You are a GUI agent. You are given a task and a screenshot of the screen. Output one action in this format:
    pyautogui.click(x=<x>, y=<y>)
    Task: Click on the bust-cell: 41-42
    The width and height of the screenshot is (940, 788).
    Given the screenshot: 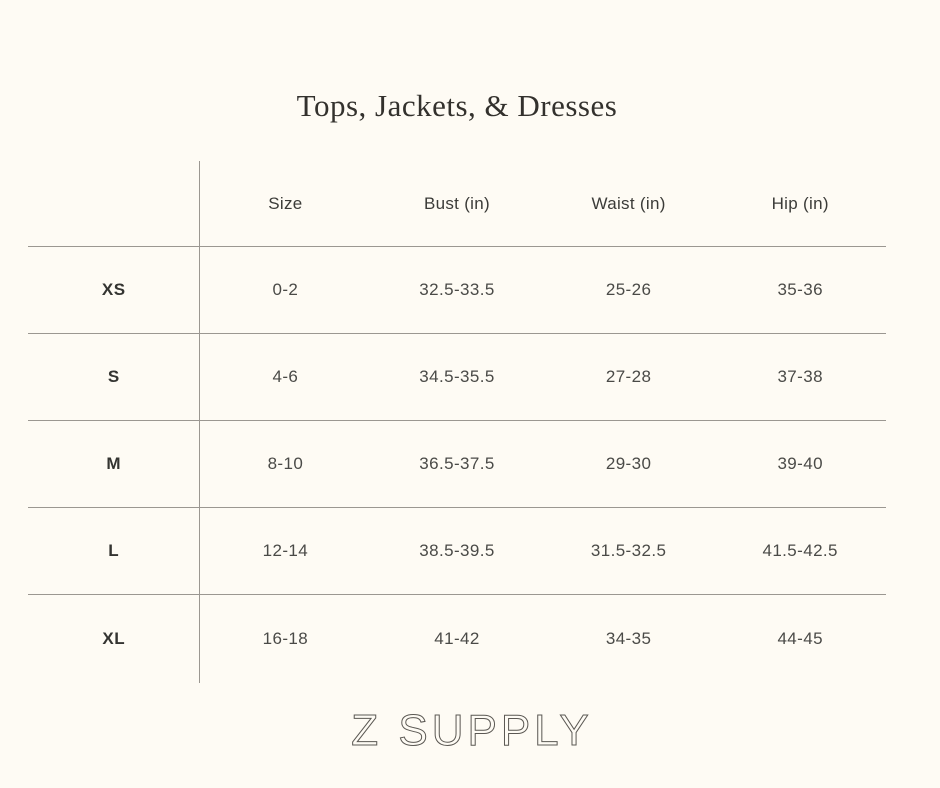 What is the action you would take?
    pyautogui.click(x=457, y=638)
    